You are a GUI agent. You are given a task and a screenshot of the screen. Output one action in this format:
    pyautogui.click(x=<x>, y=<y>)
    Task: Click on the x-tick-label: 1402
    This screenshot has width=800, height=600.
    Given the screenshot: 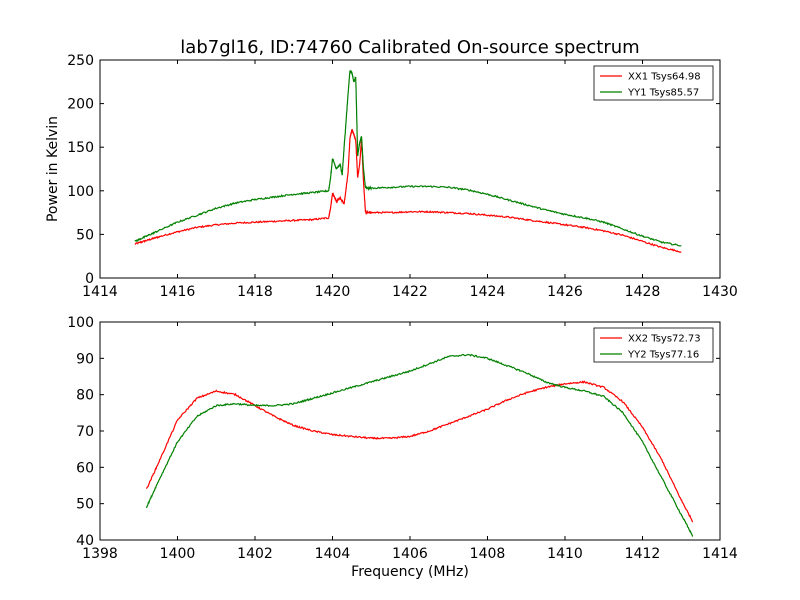 What is the action you would take?
    pyautogui.click(x=255, y=554)
    